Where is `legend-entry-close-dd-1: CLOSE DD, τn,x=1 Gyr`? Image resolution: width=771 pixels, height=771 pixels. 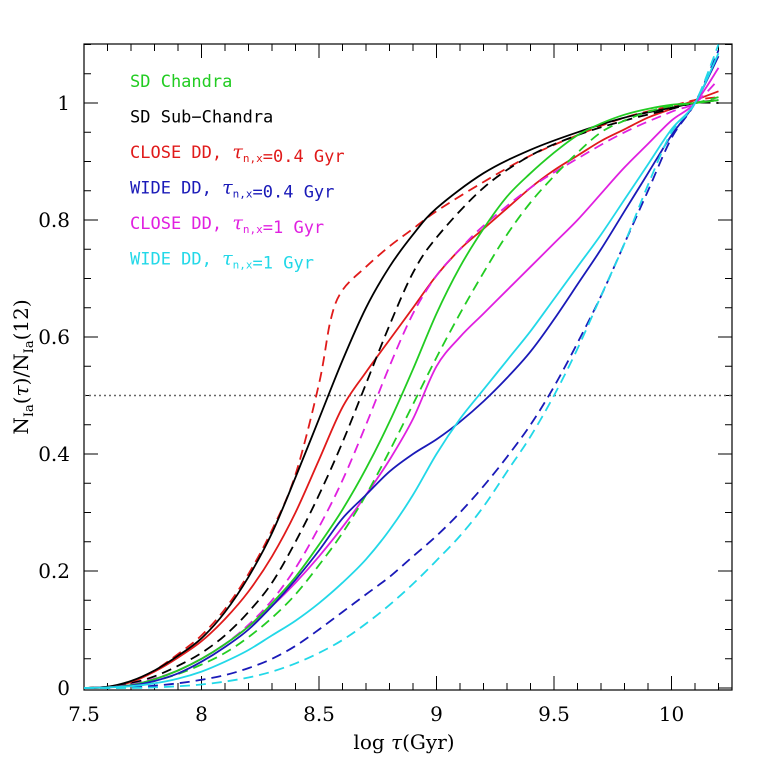
legend-entry-close-dd-1: CLOSE DD, τn,x=1 Gyr is located at coordinates (227, 225).